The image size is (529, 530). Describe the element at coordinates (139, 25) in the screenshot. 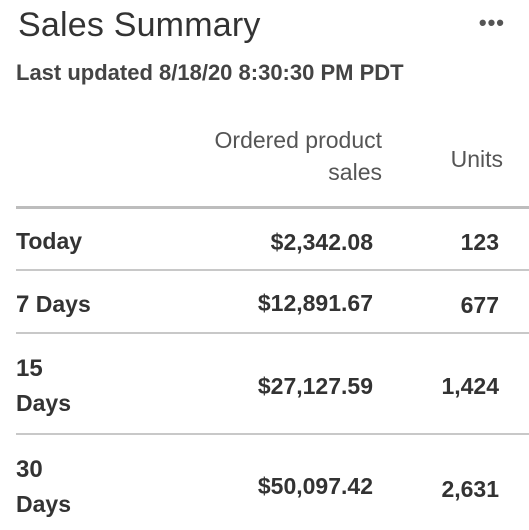

I see `widget-title: Sales Summary` at that location.